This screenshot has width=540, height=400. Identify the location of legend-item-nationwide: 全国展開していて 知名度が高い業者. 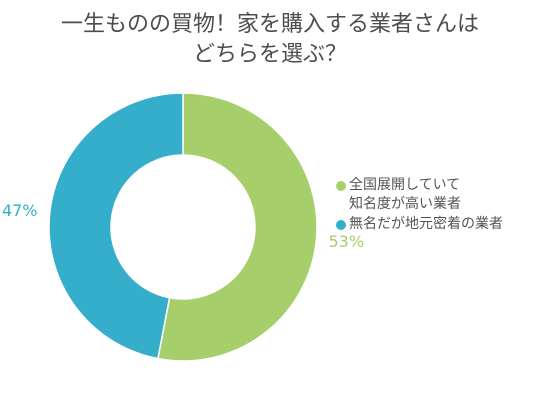
(419, 195).